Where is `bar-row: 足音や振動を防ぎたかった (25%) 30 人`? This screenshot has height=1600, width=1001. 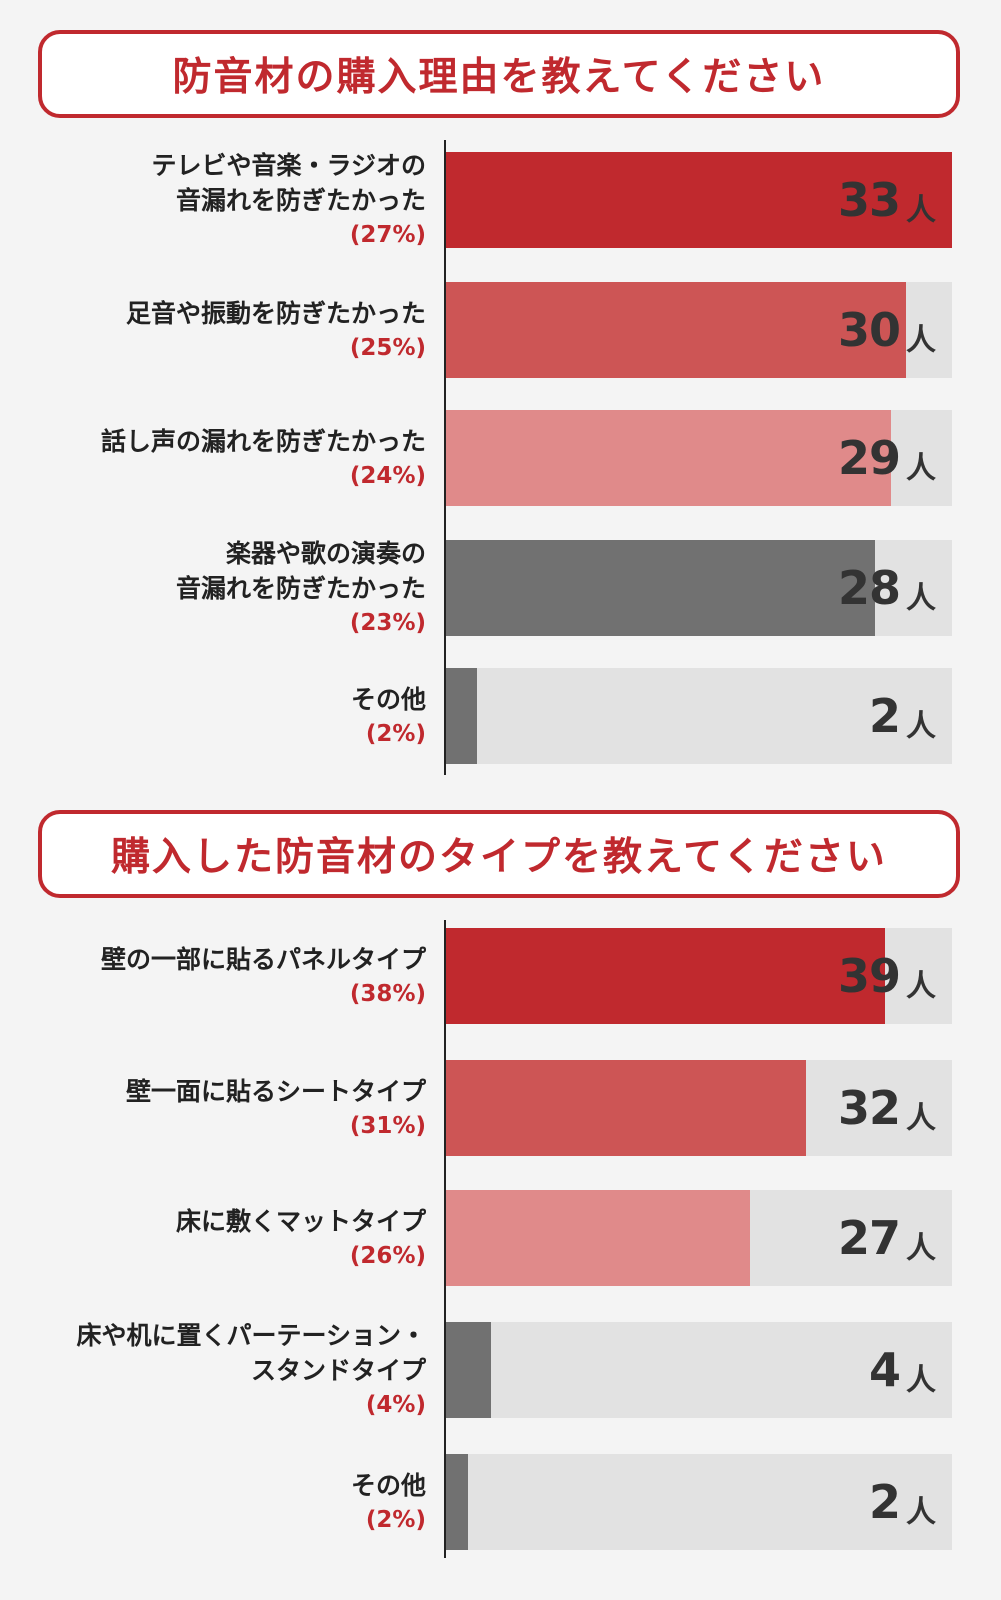 bar-row: 足音や振動を防ぎたかった (25%) 30 人 is located at coordinates (500, 330).